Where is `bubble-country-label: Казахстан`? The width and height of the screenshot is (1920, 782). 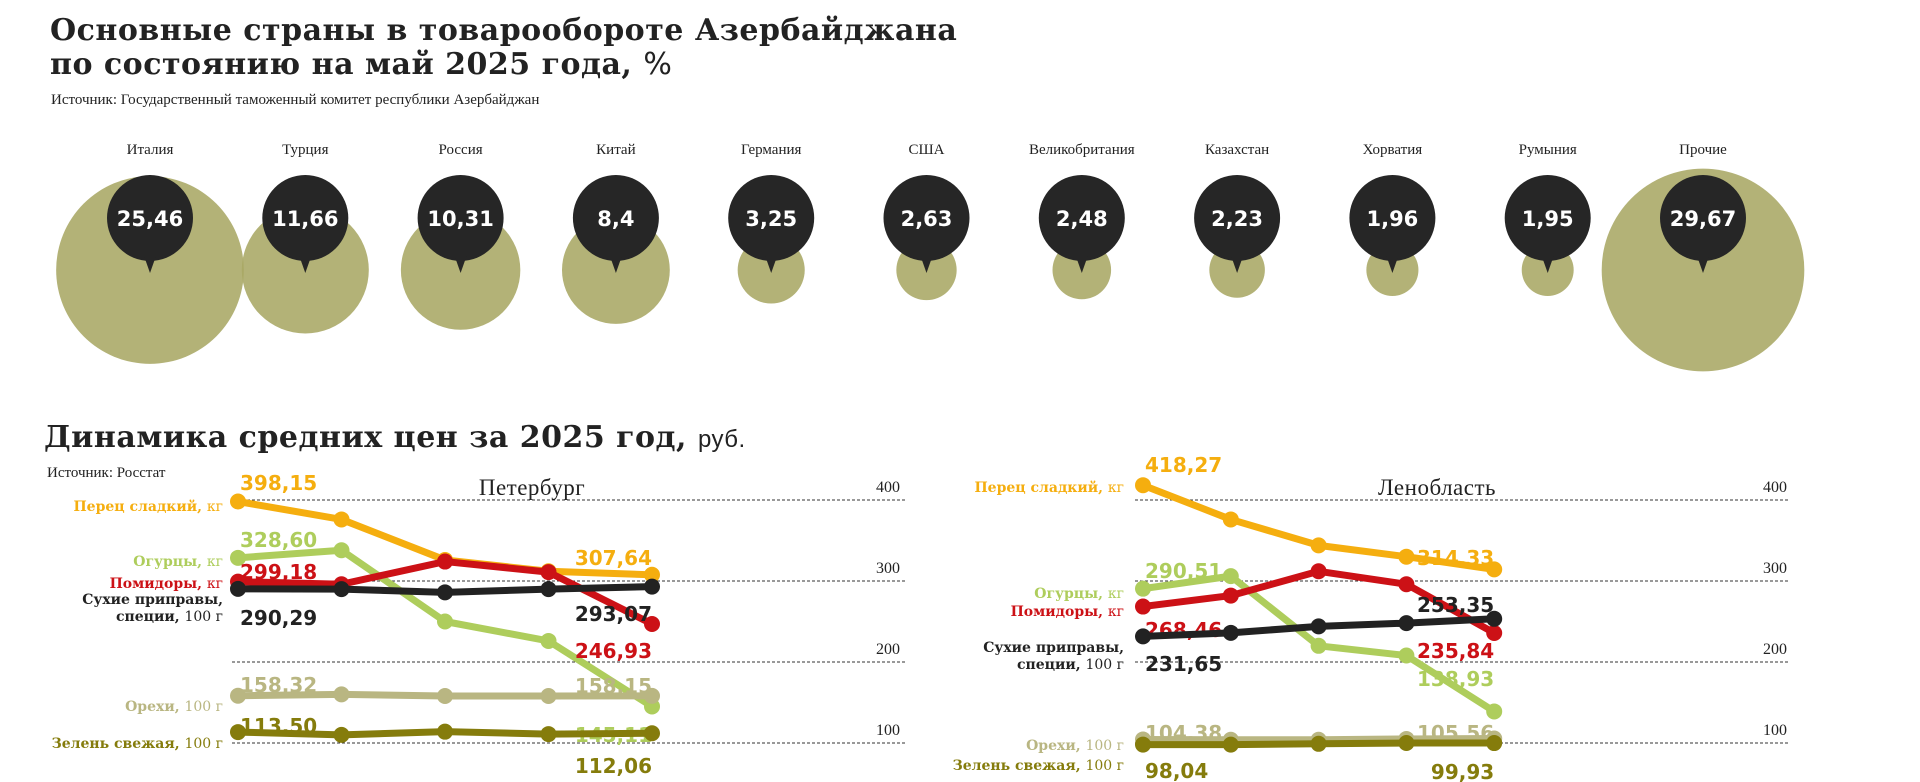 bubble-country-label: Казахстан is located at coordinates (1237, 150).